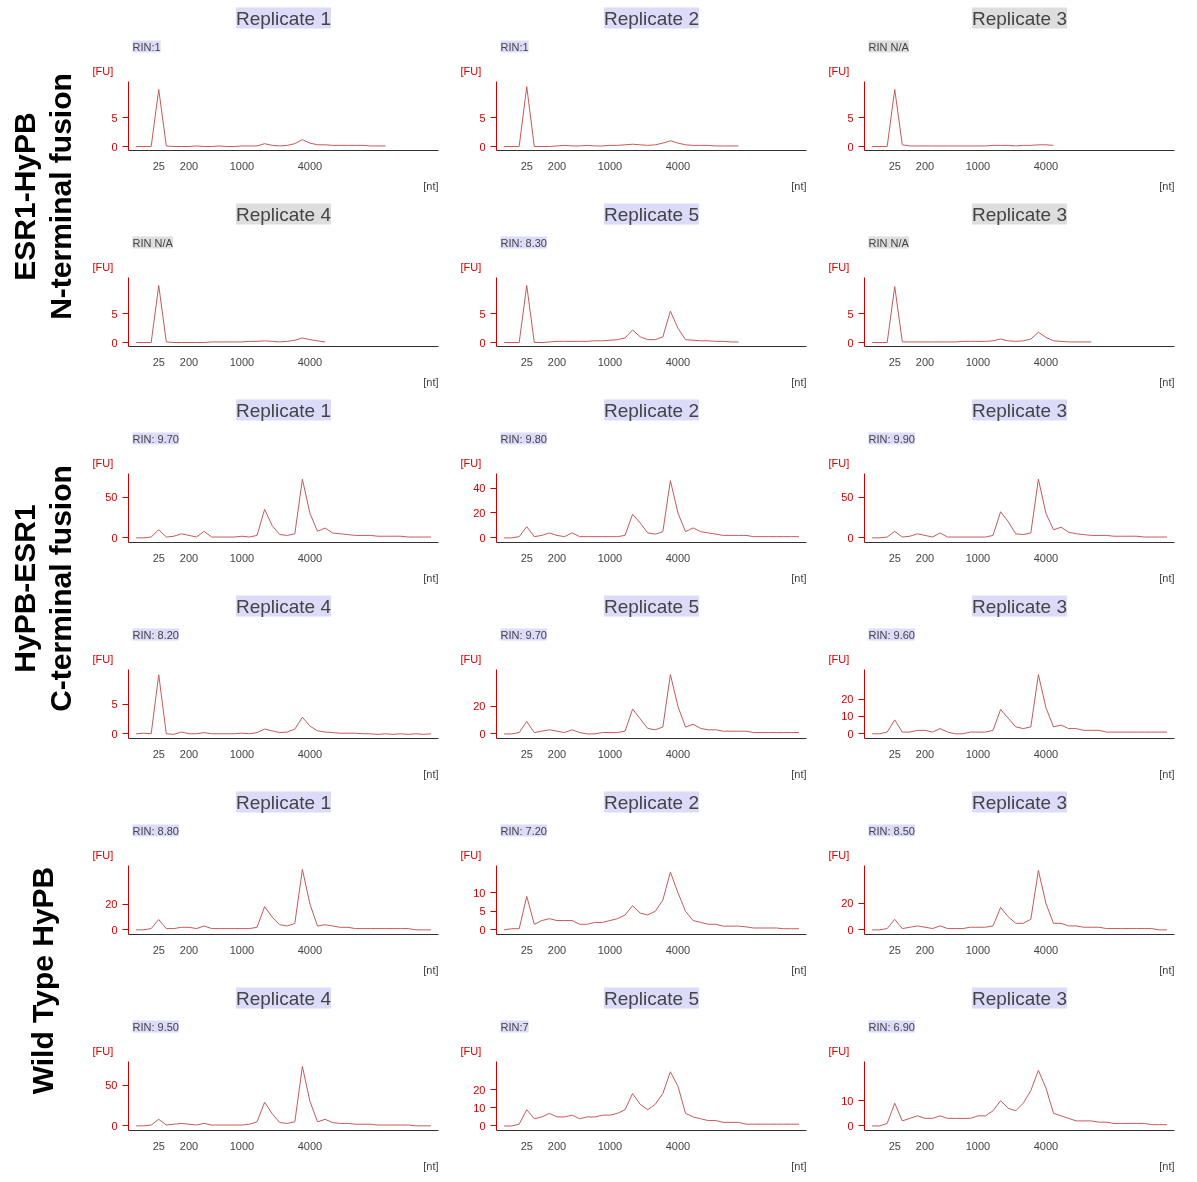 Image resolution: width=1197 pixels, height=1182 pixels. What do you see at coordinates (155, 830) in the screenshot?
I see `text: RIN: 8.80` at bounding box center [155, 830].